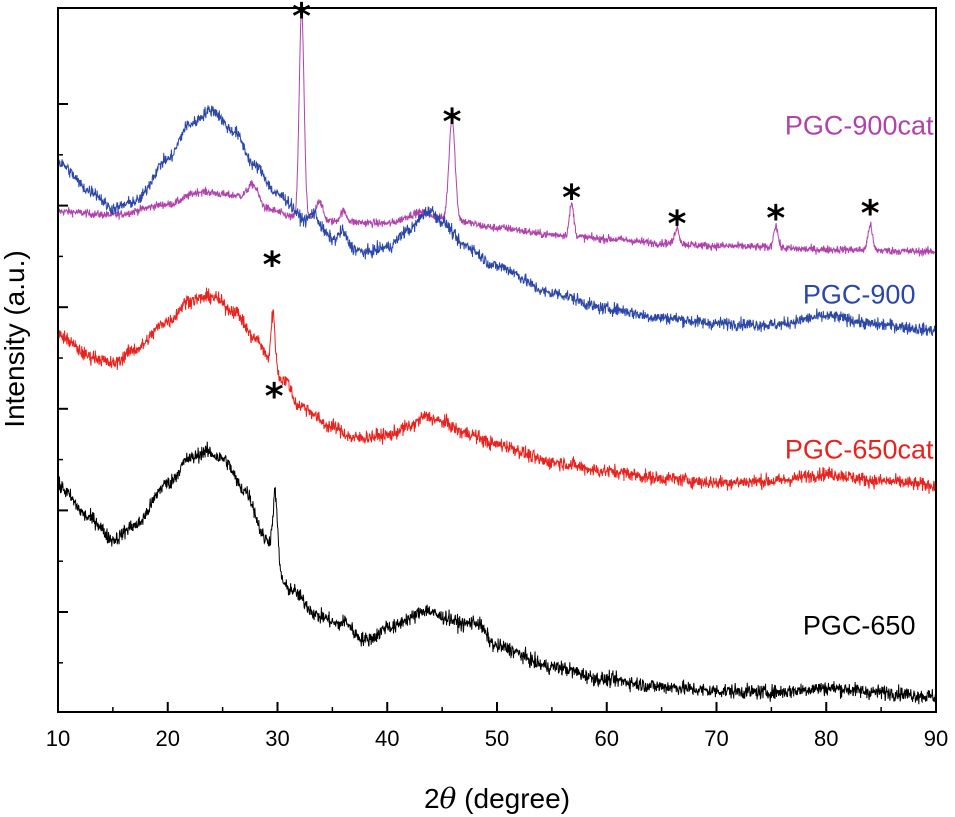  Describe the element at coordinates (432, 798) in the screenshot. I see `x-axis-title-prefix: 2` at that location.